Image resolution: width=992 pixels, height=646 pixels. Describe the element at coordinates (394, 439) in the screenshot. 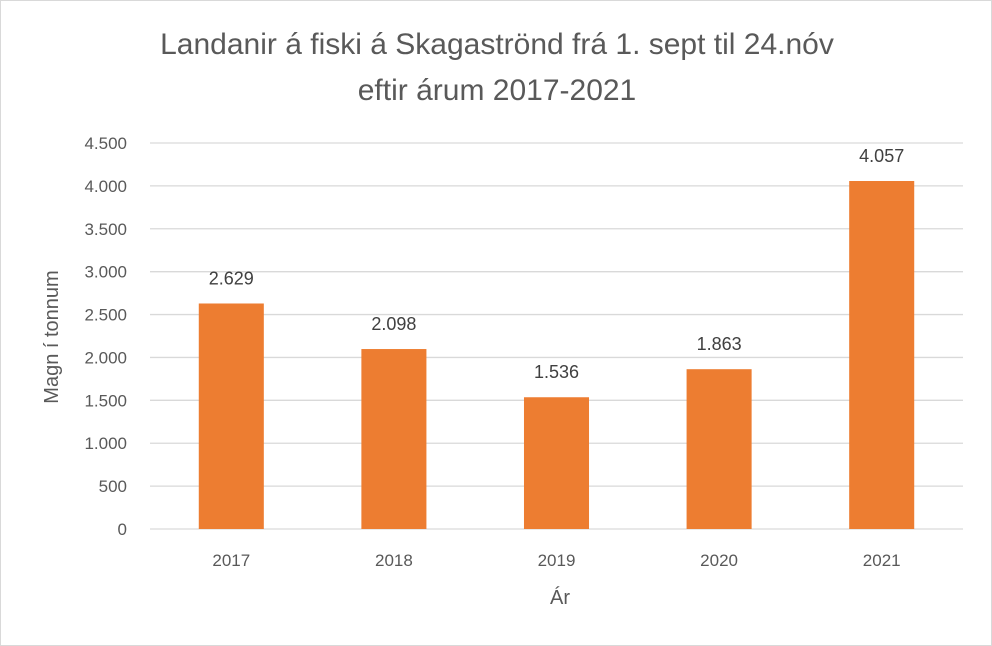

I see `bar-2018` at that location.